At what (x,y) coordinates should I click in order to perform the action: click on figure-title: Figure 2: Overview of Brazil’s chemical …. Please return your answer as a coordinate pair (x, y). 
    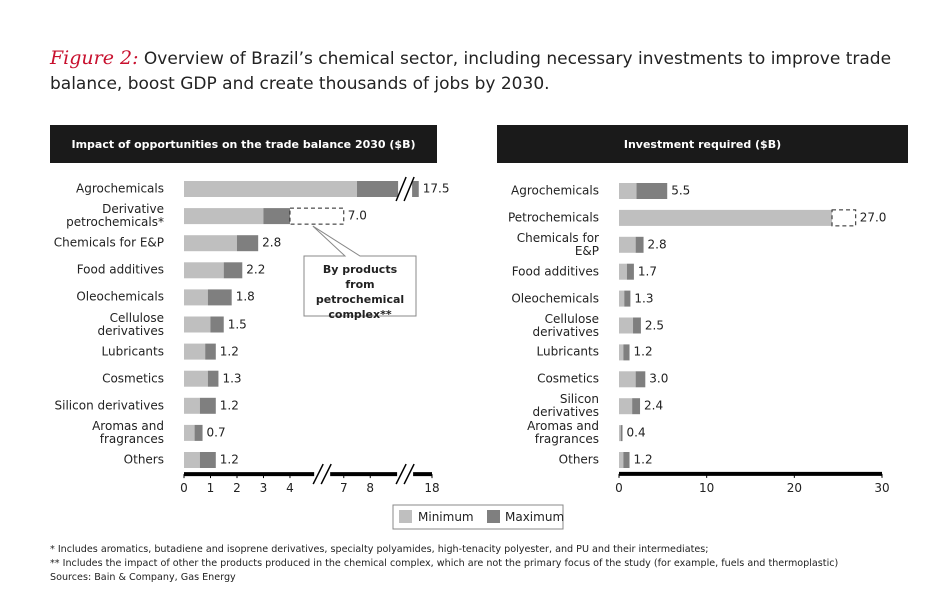
    Looking at the image, I should click on (485, 71).